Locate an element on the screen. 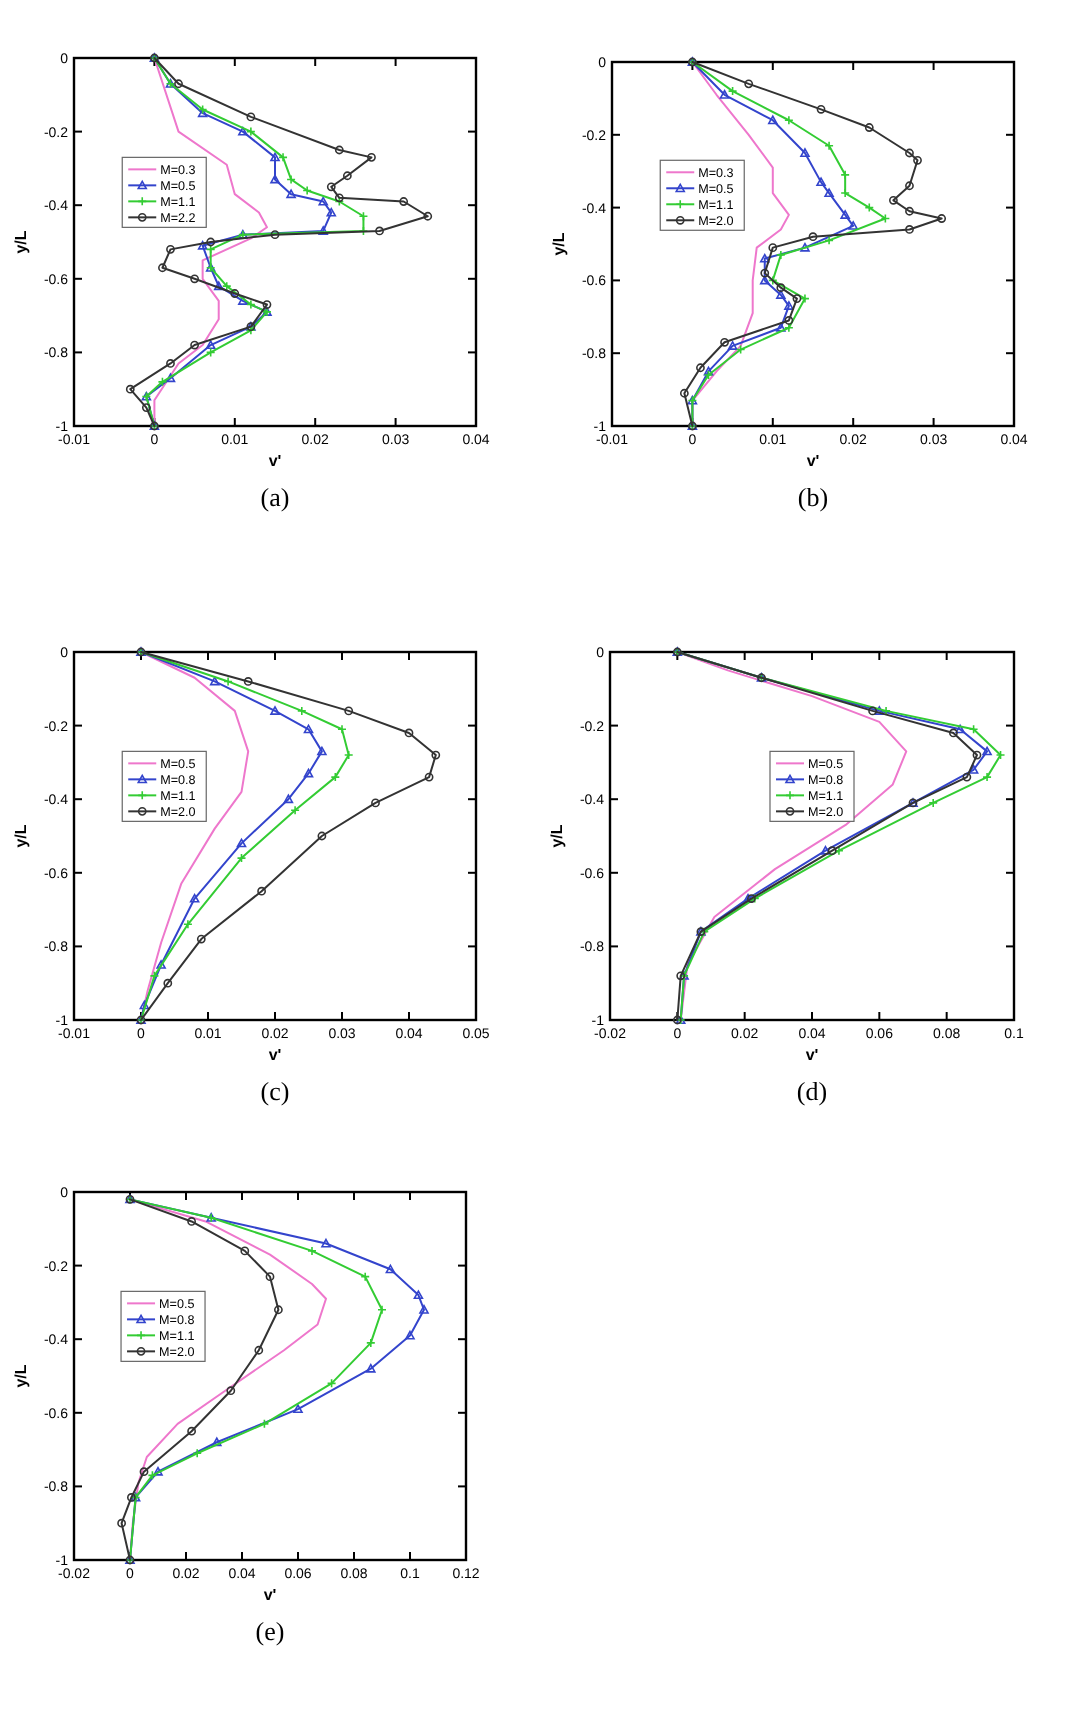 The image size is (1076, 1728). text: (e) is located at coordinates (270, 1631).